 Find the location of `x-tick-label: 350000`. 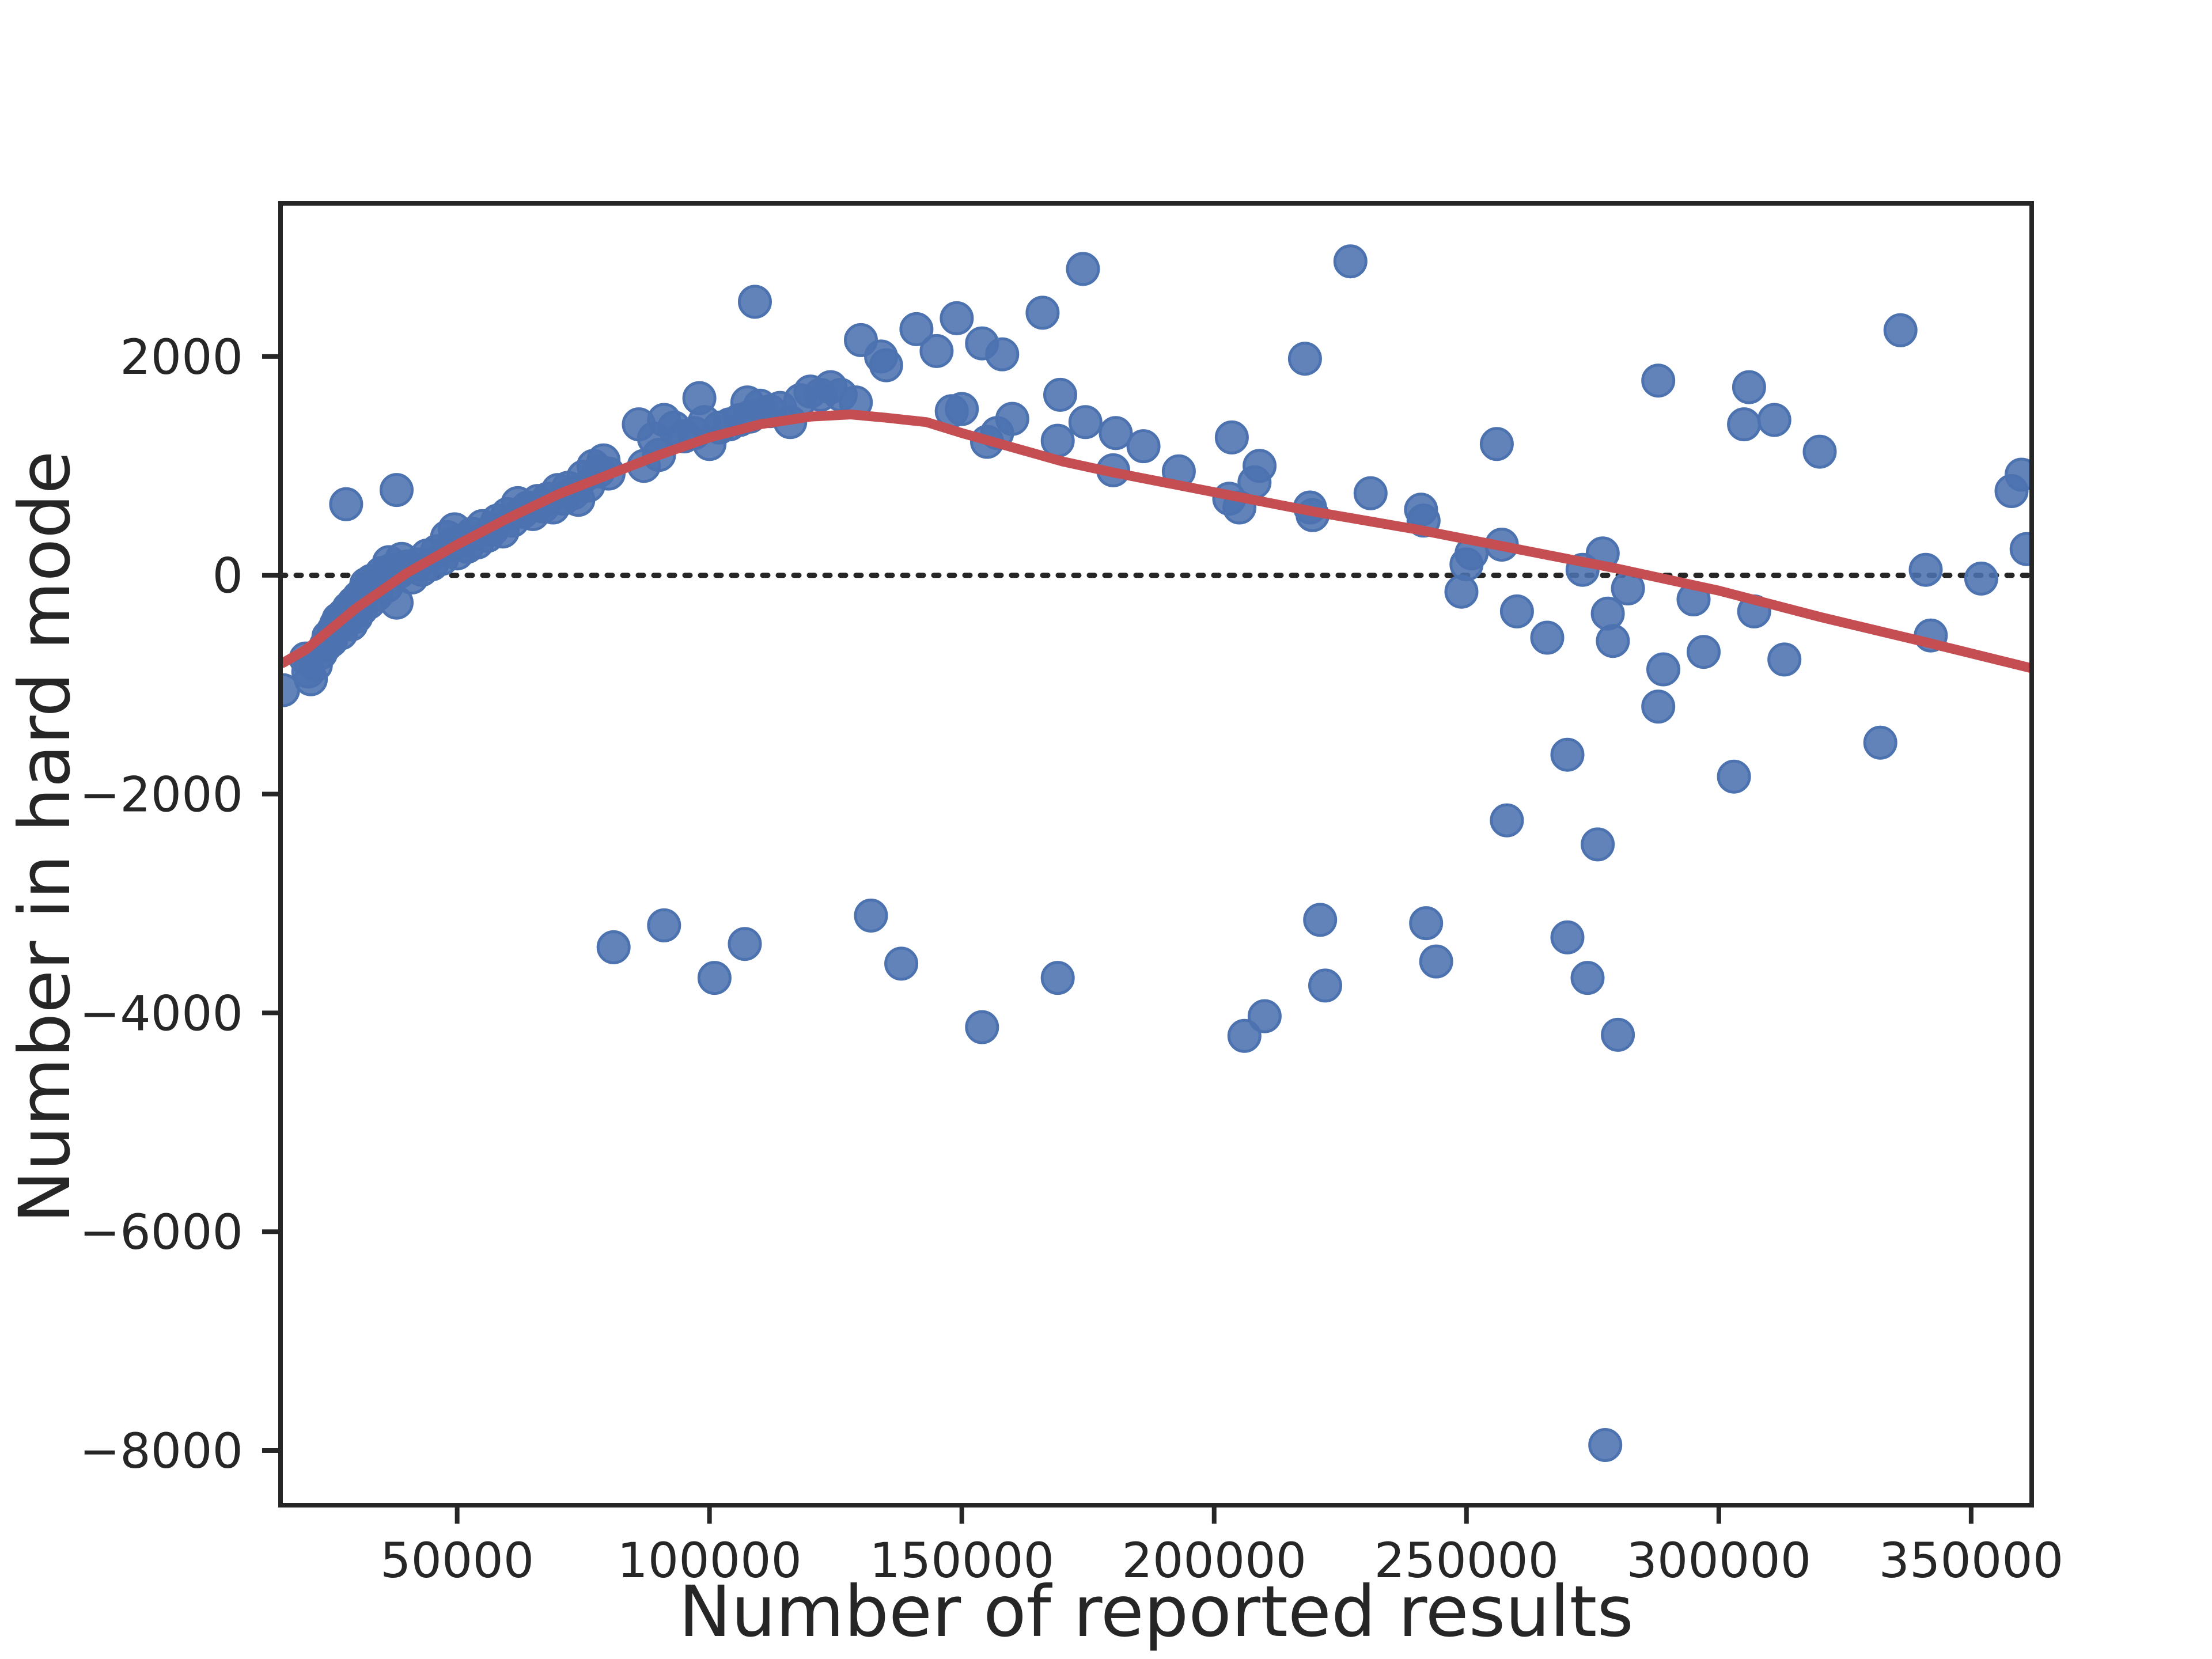

x-tick-label: 350000 is located at coordinates (1971, 1560).